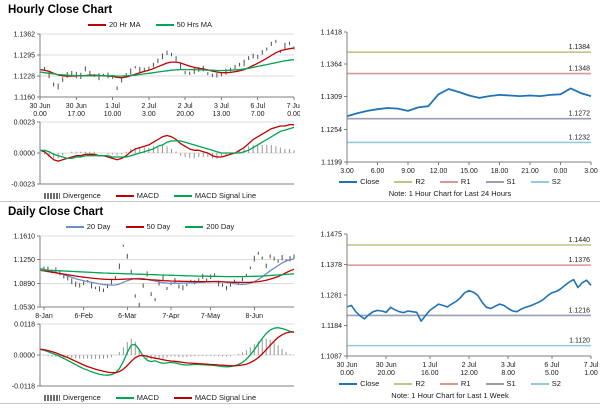 The image size is (600, 413). Describe the element at coordinates (185, 106) in the screenshot. I see `svg-text: 2 Jul` at that location.